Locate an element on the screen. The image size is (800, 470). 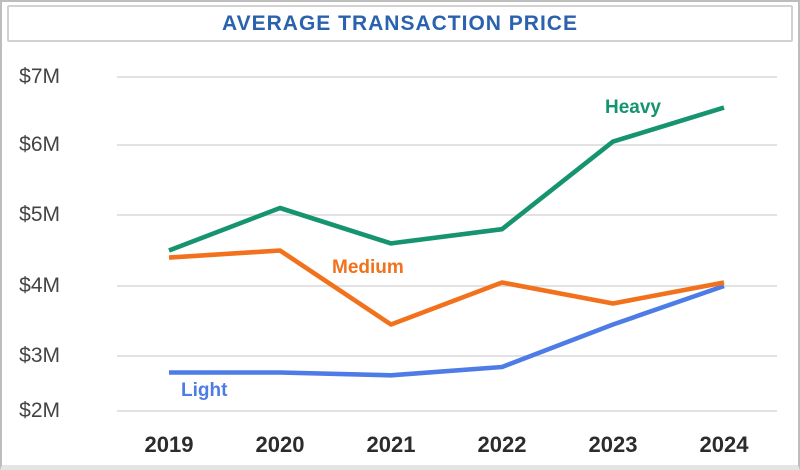
series-label-light: Light is located at coordinates (204, 390).